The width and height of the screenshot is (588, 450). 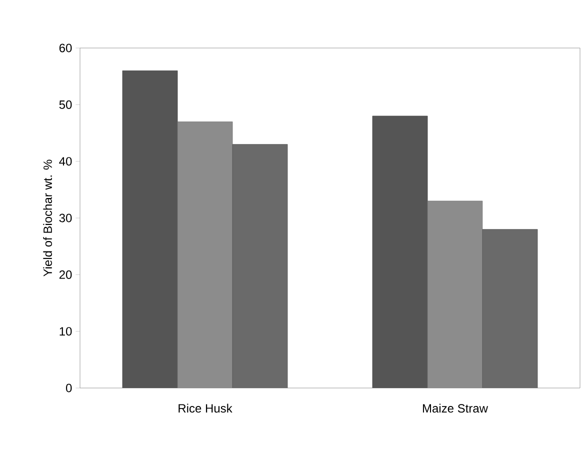 What do you see at coordinates (455, 408) in the screenshot?
I see `x-tick-label: Maize Straw` at bounding box center [455, 408].